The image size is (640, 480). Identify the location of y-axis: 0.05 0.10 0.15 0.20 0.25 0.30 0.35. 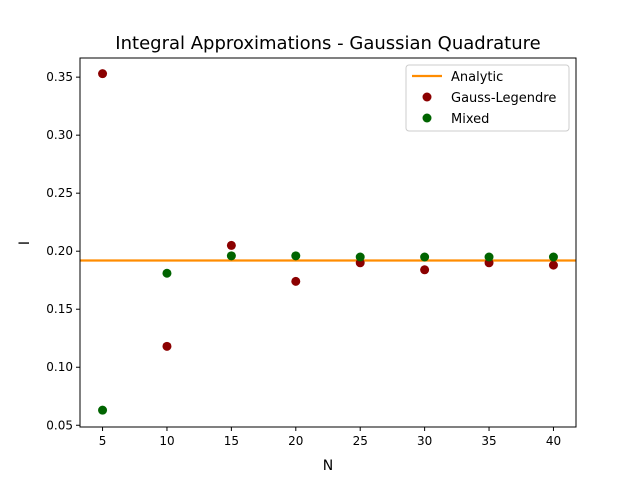
(63, 251).